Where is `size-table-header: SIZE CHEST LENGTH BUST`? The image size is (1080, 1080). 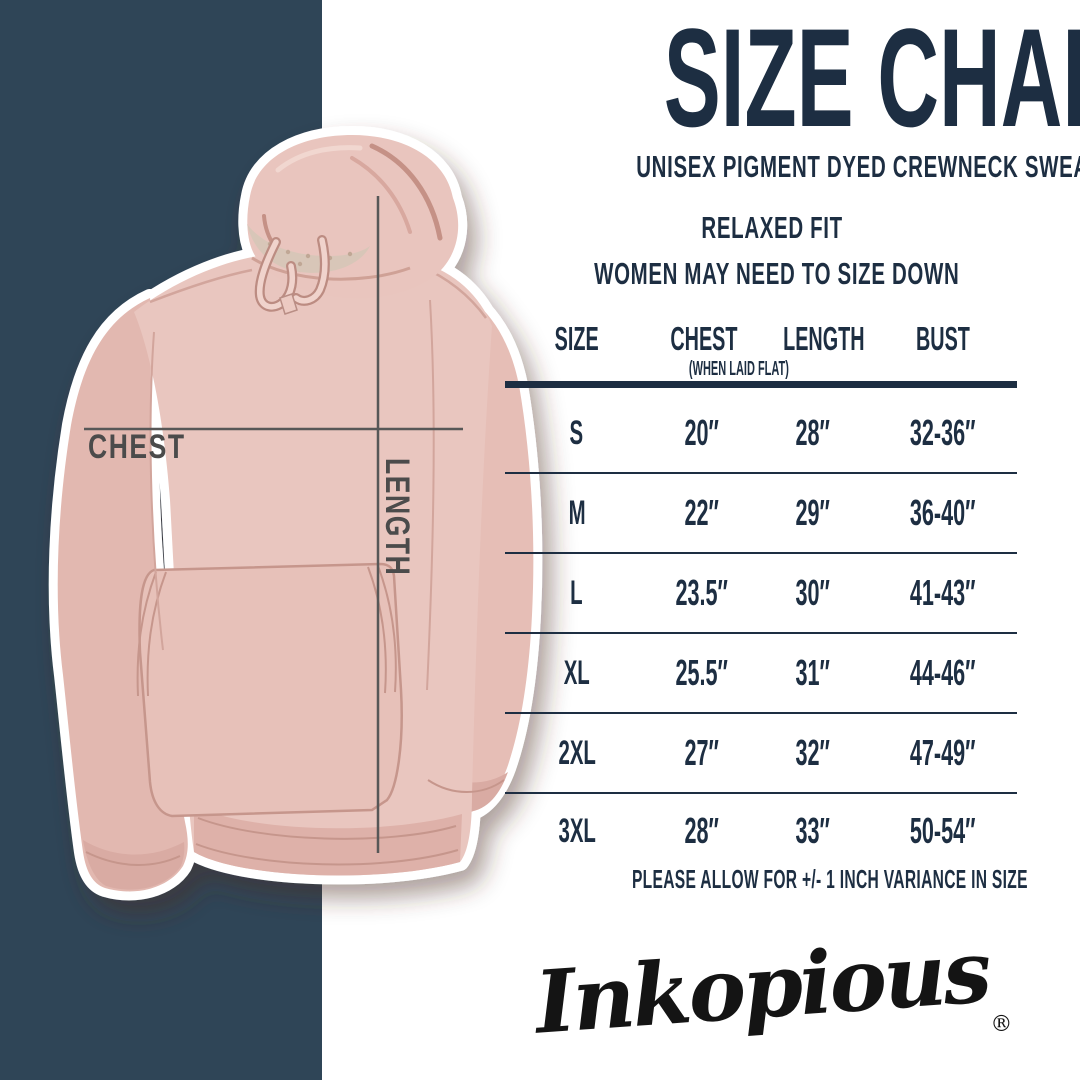 size-table-header: SIZE CHEST LENGTH BUST is located at coordinates (761, 336).